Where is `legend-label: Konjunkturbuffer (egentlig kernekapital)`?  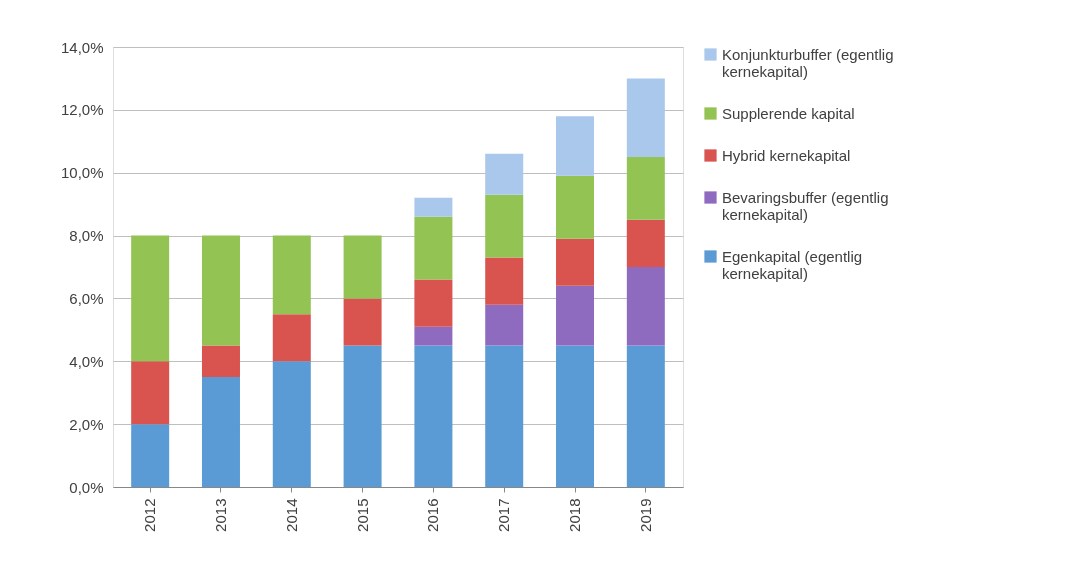 legend-label: Konjunkturbuffer (egentlig kernekapital) is located at coordinates (808, 62).